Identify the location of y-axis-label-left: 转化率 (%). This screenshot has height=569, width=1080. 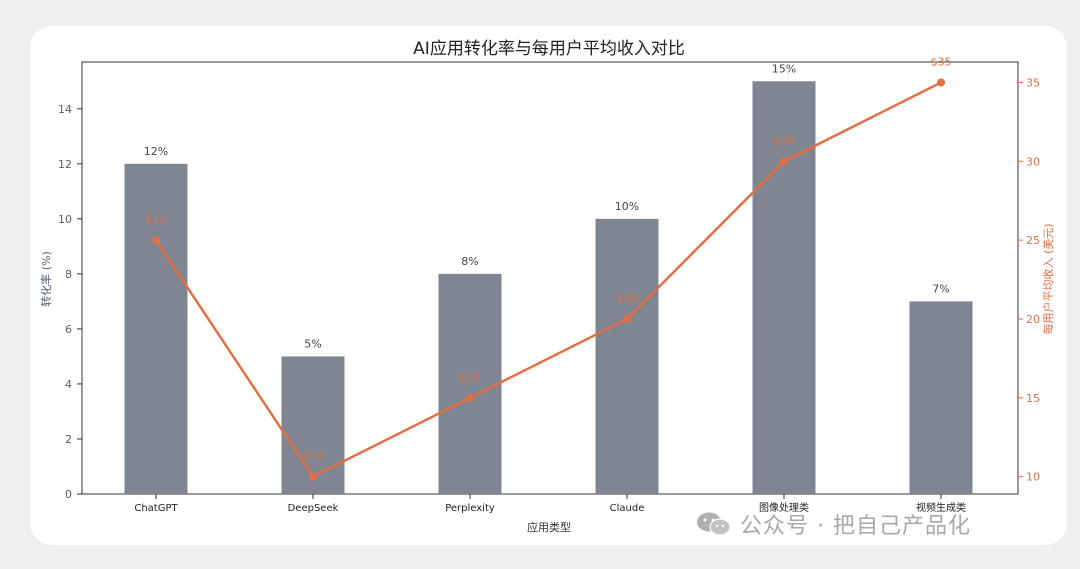
(46, 279).